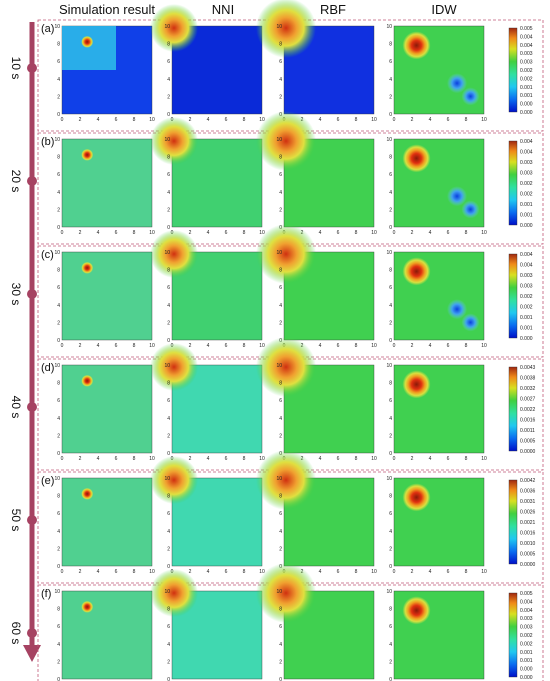 The image size is (550, 681). I want to click on colorbar-tick-label: 0.000, so click(526, 226).